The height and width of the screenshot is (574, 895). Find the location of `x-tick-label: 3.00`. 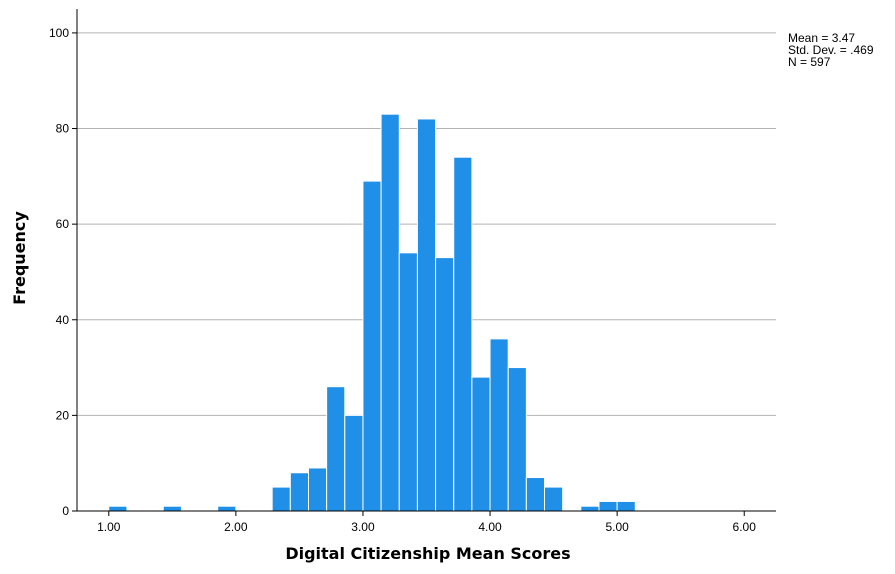

x-tick-label: 3.00 is located at coordinates (363, 527).